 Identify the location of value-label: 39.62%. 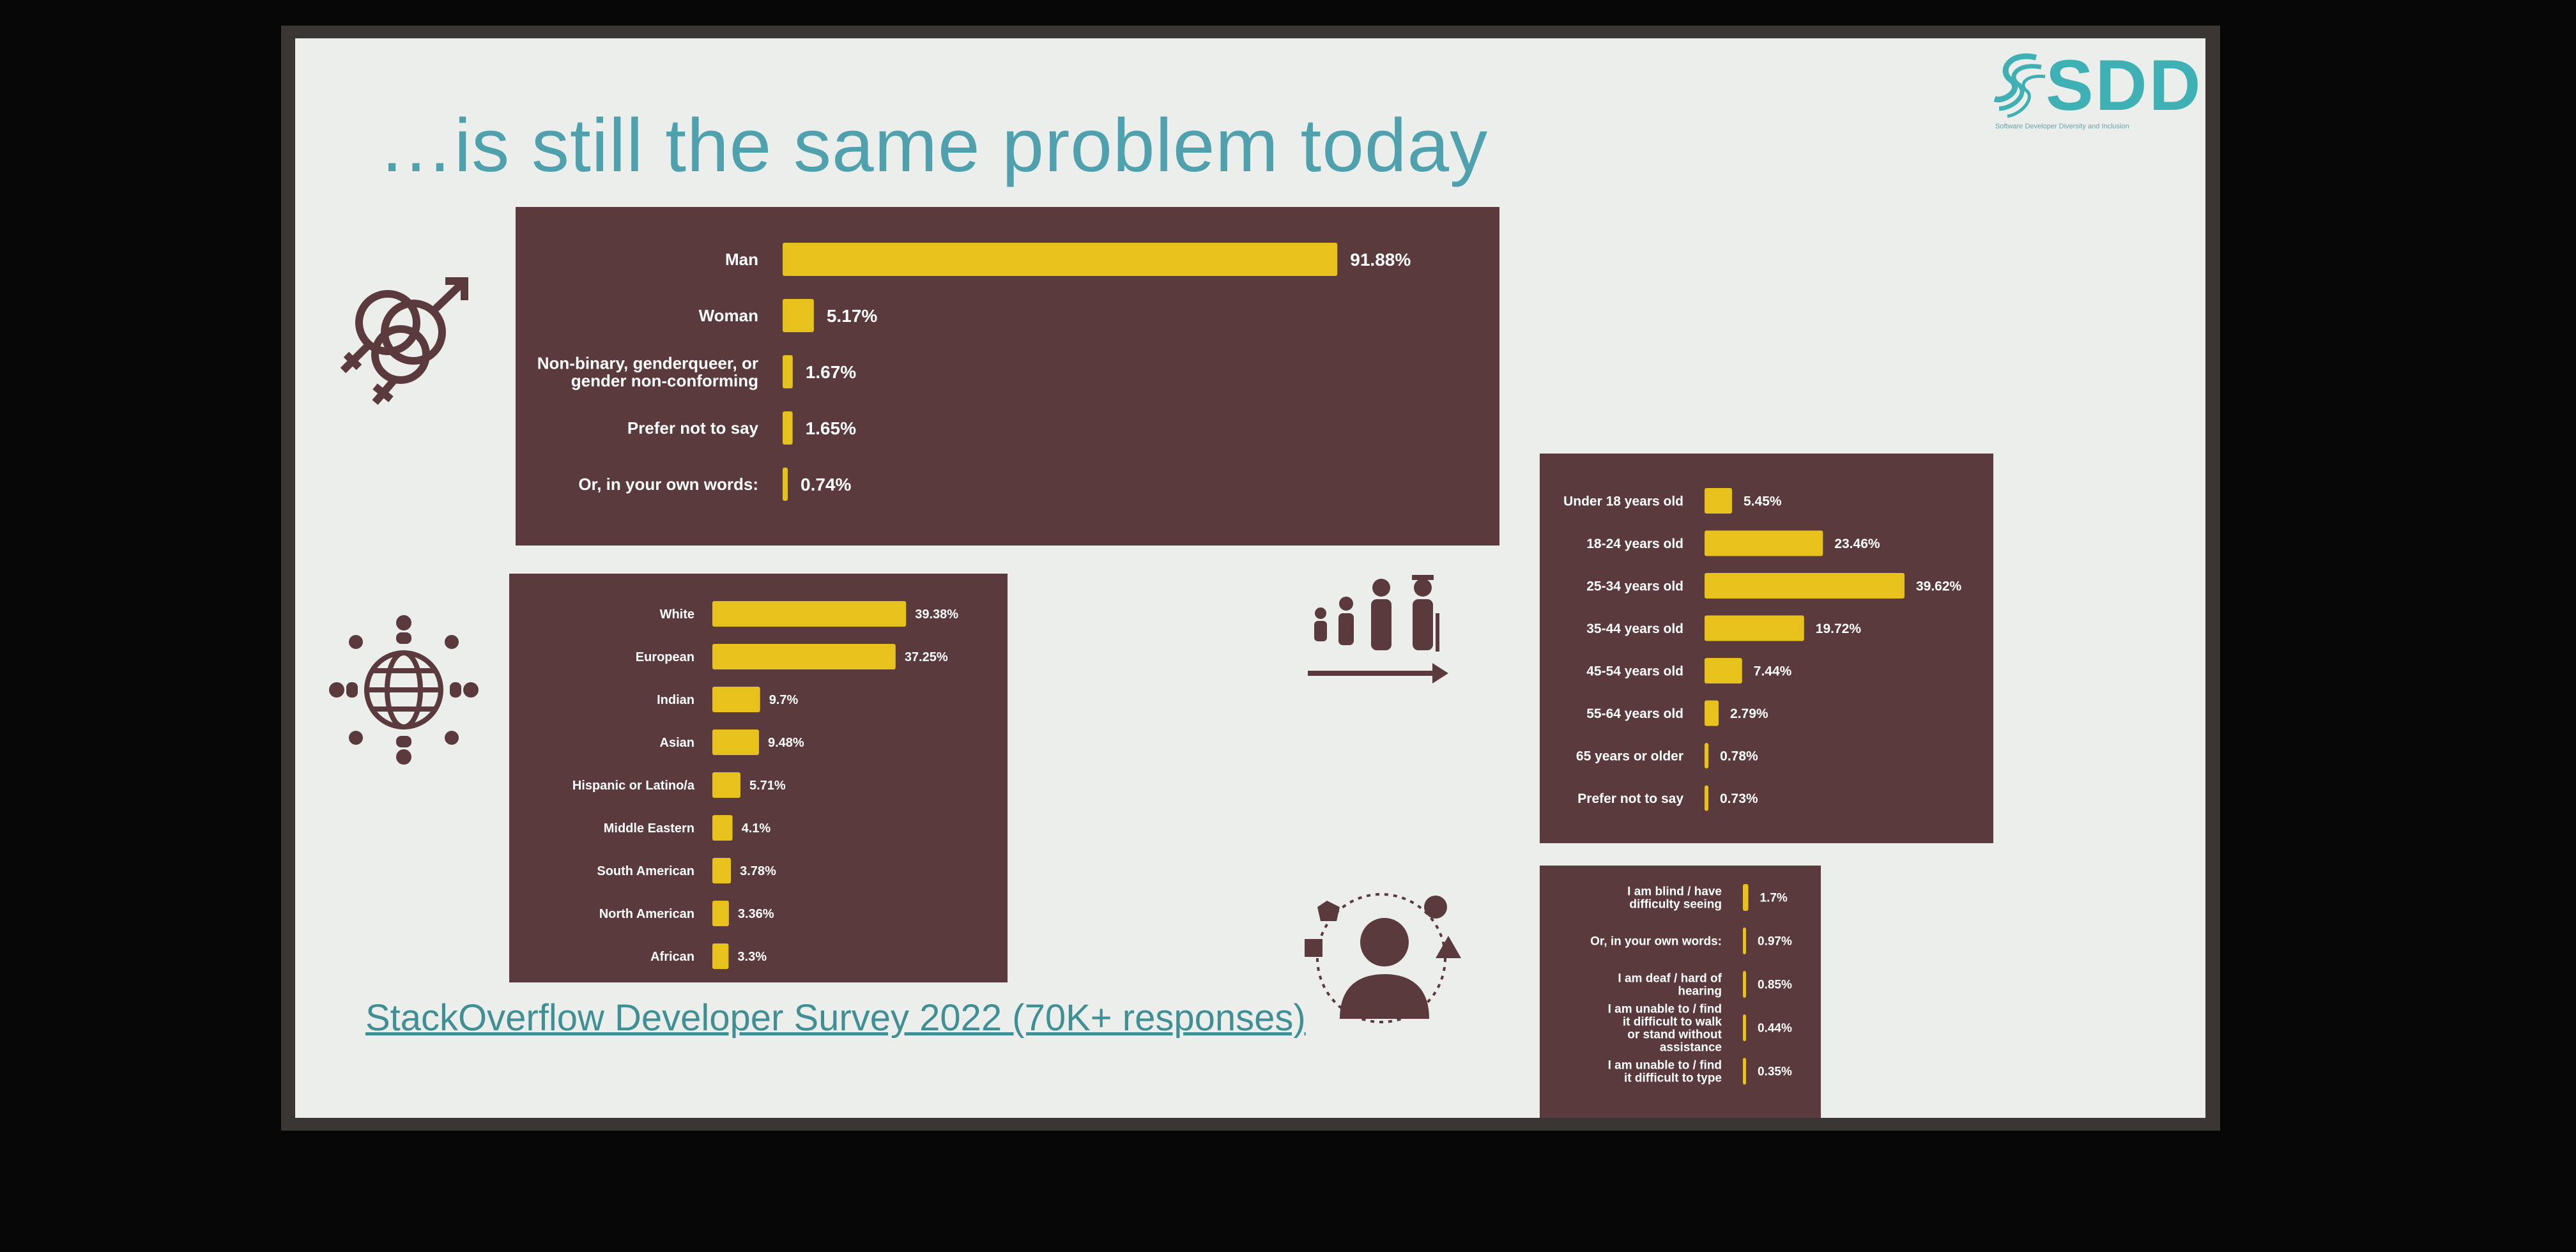
(1939, 586).